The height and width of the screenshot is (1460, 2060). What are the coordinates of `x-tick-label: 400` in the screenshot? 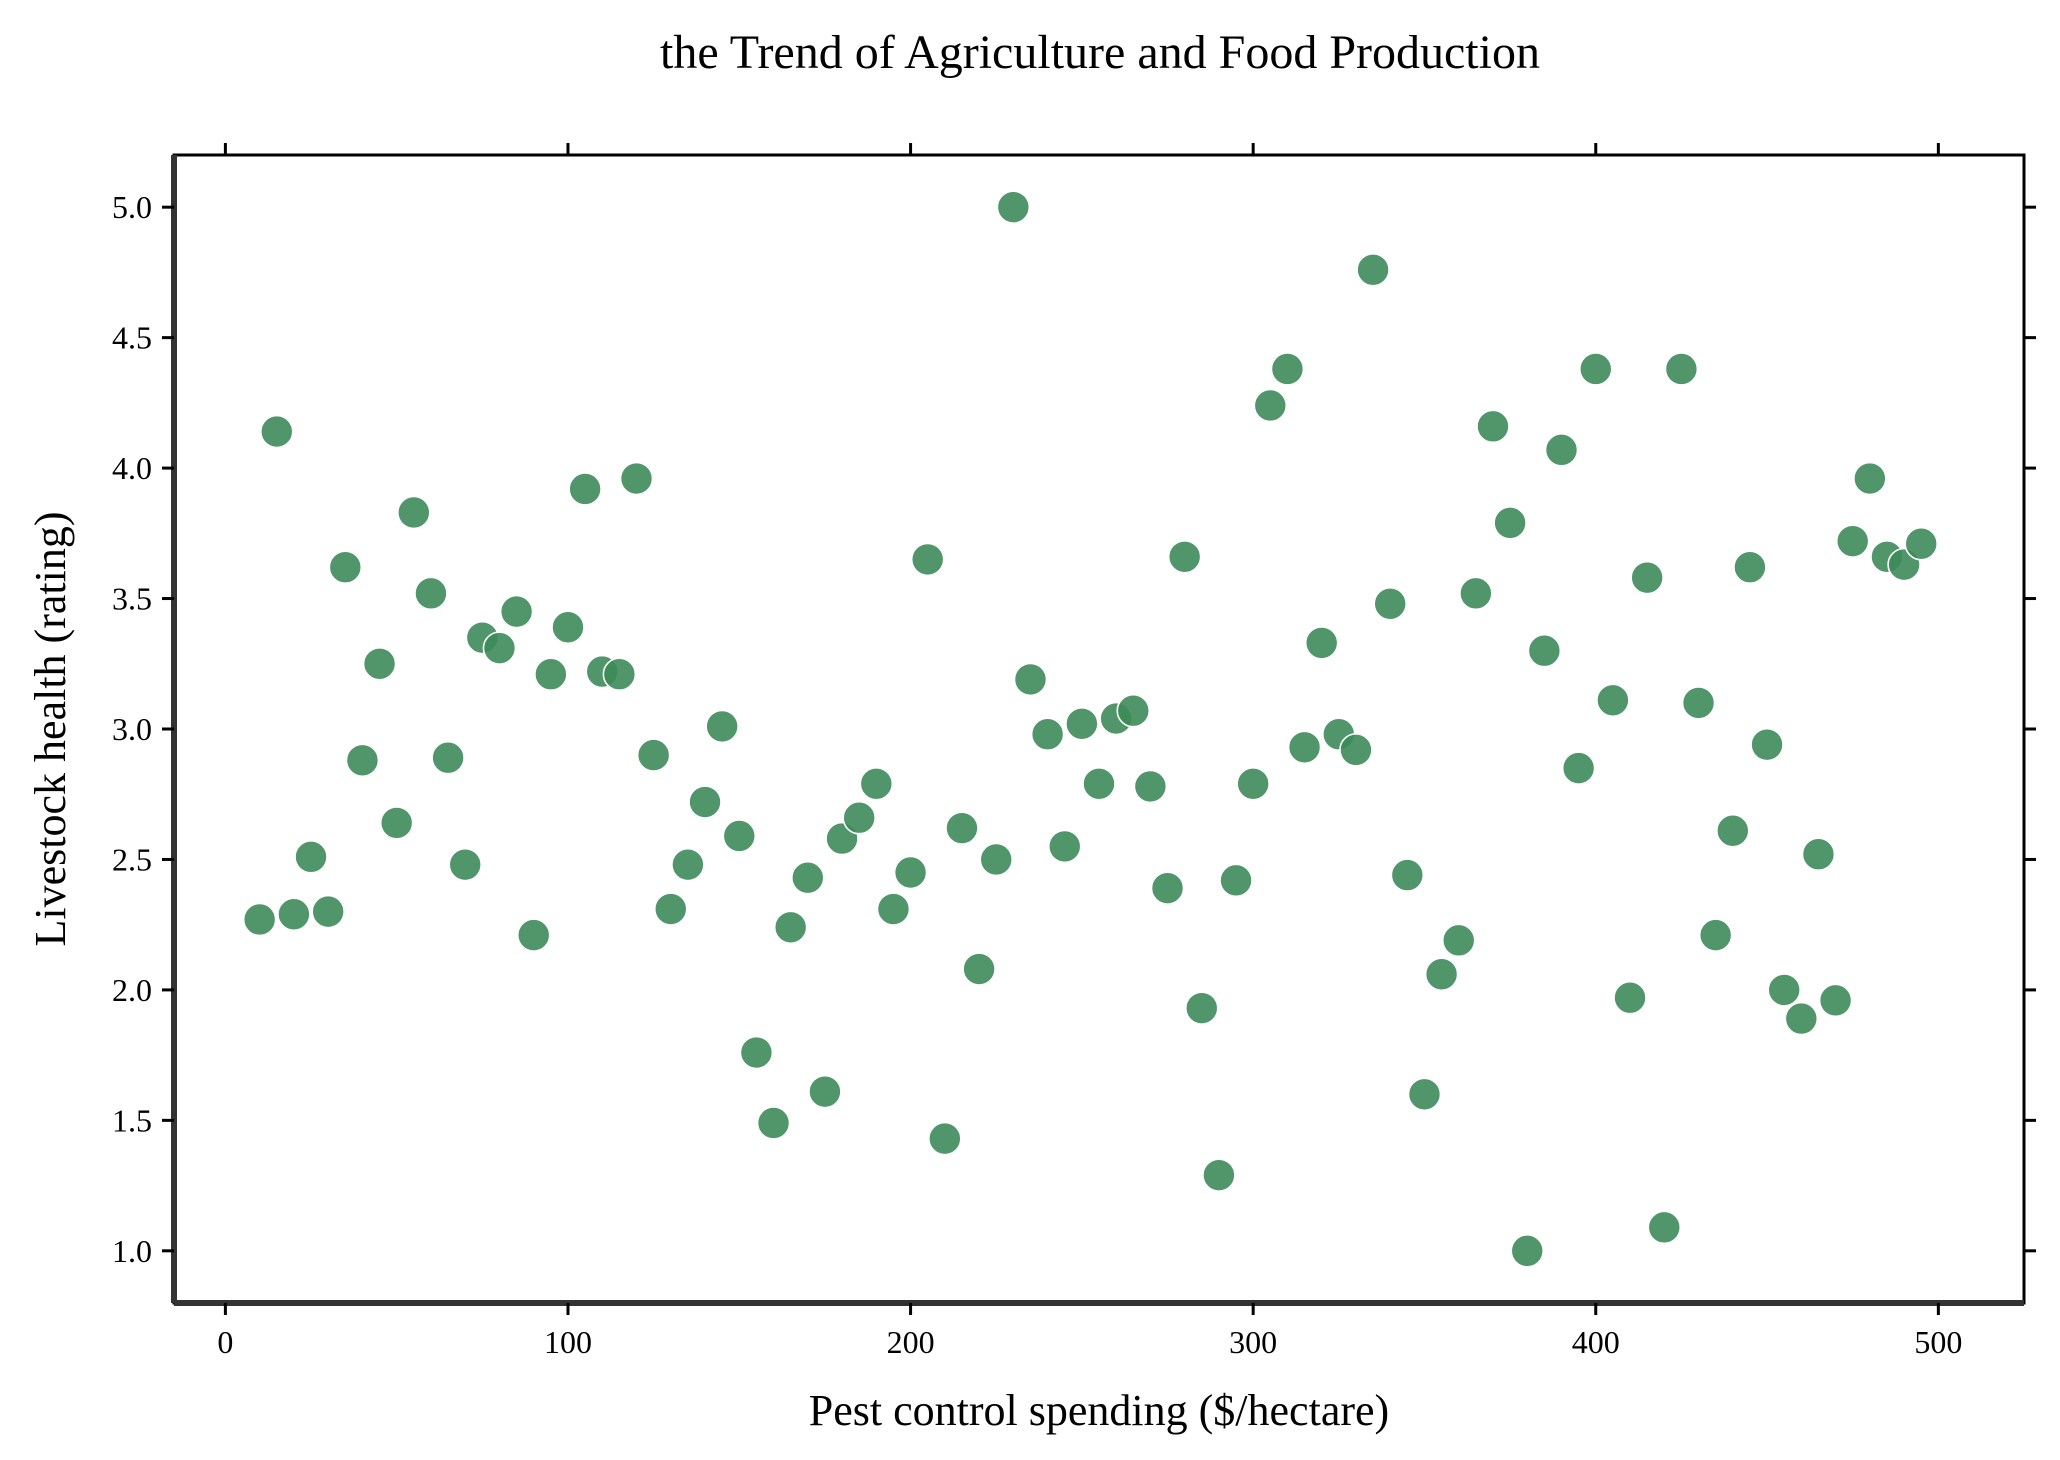 It's located at (1596, 1342).